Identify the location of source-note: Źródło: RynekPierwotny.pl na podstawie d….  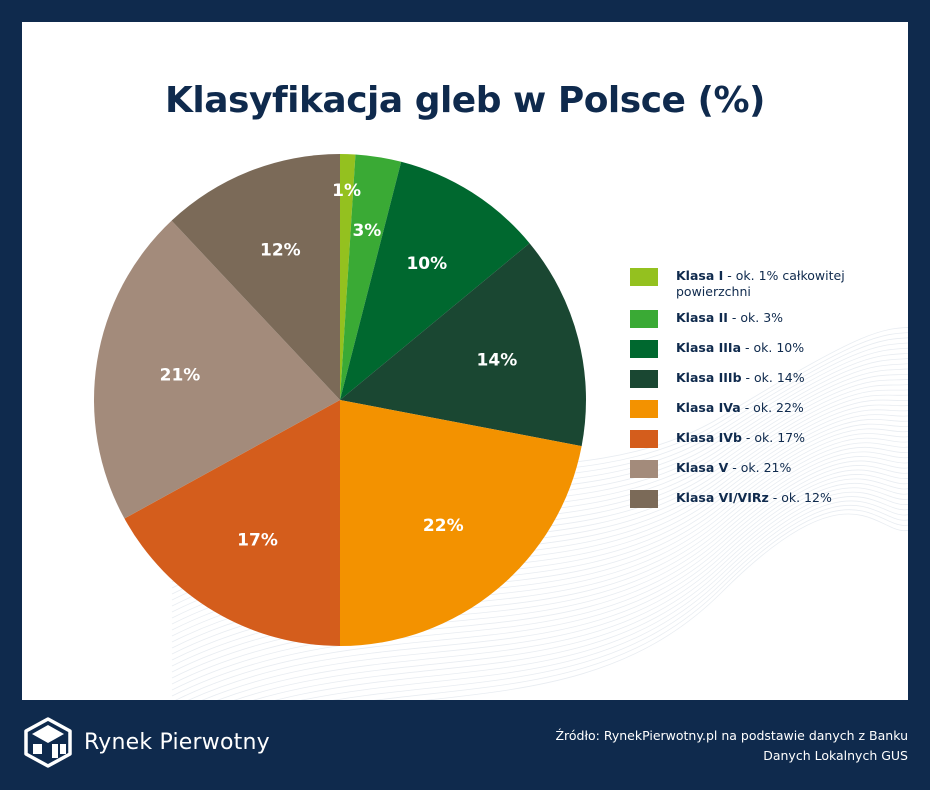
(698, 746).